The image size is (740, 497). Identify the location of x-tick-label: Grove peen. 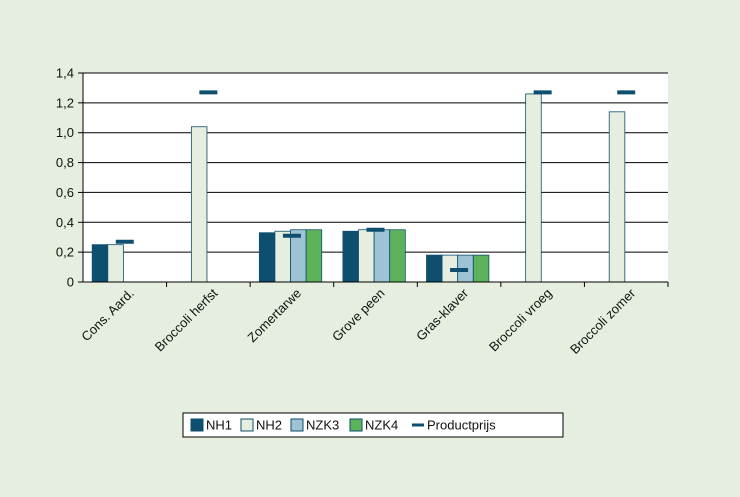
(358, 315).